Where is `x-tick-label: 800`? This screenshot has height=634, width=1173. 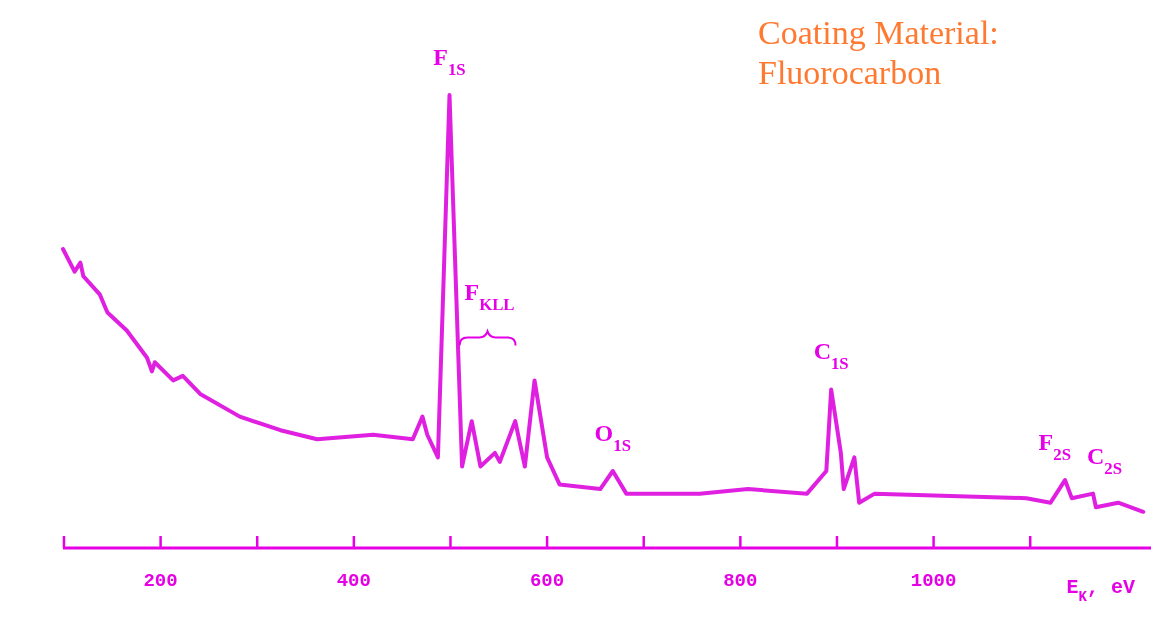
x-tick-label: 800 is located at coordinates (740, 581).